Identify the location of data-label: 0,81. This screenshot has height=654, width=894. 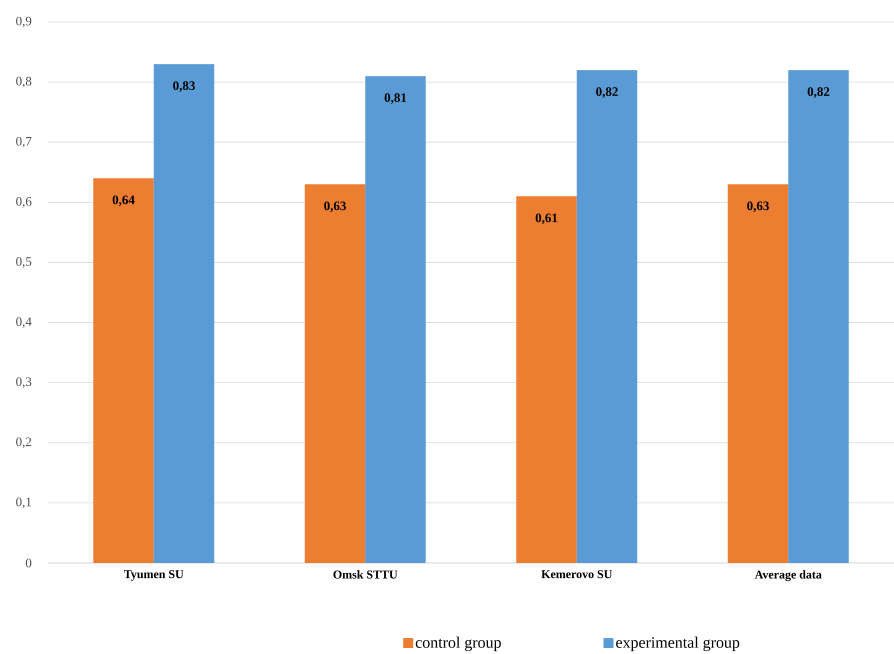
(395, 98).